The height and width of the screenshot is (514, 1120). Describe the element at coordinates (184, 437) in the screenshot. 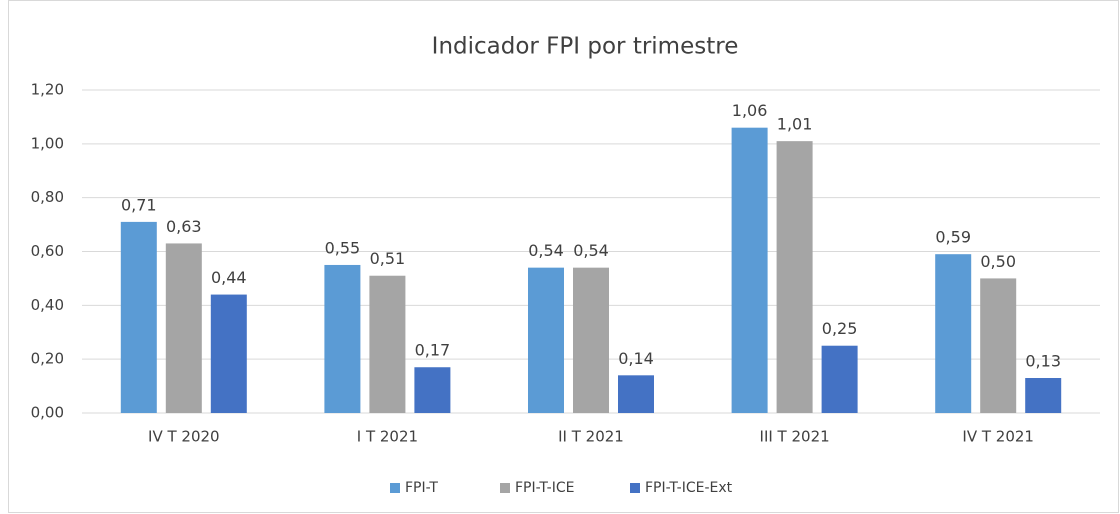

I see `x-tick-label: IV T 2020` at that location.